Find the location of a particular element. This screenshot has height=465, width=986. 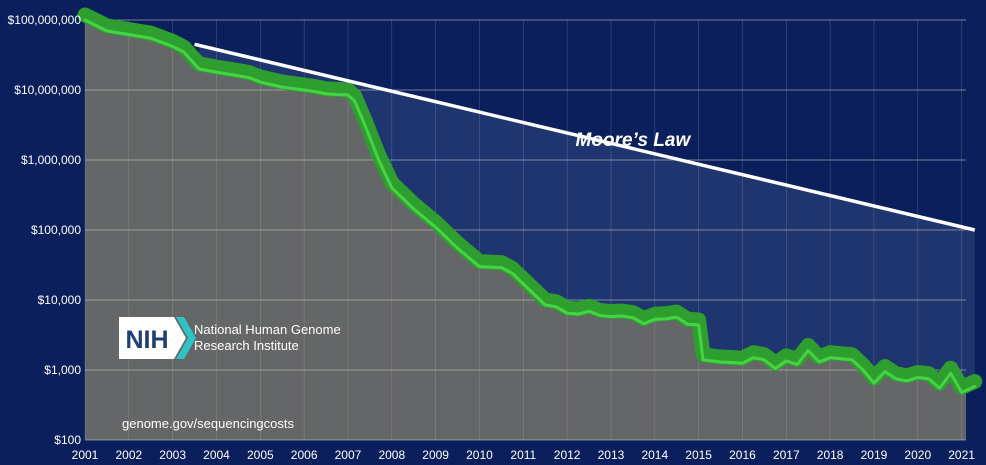

source-url: genome.gov/sequencingcosts is located at coordinates (208, 423).